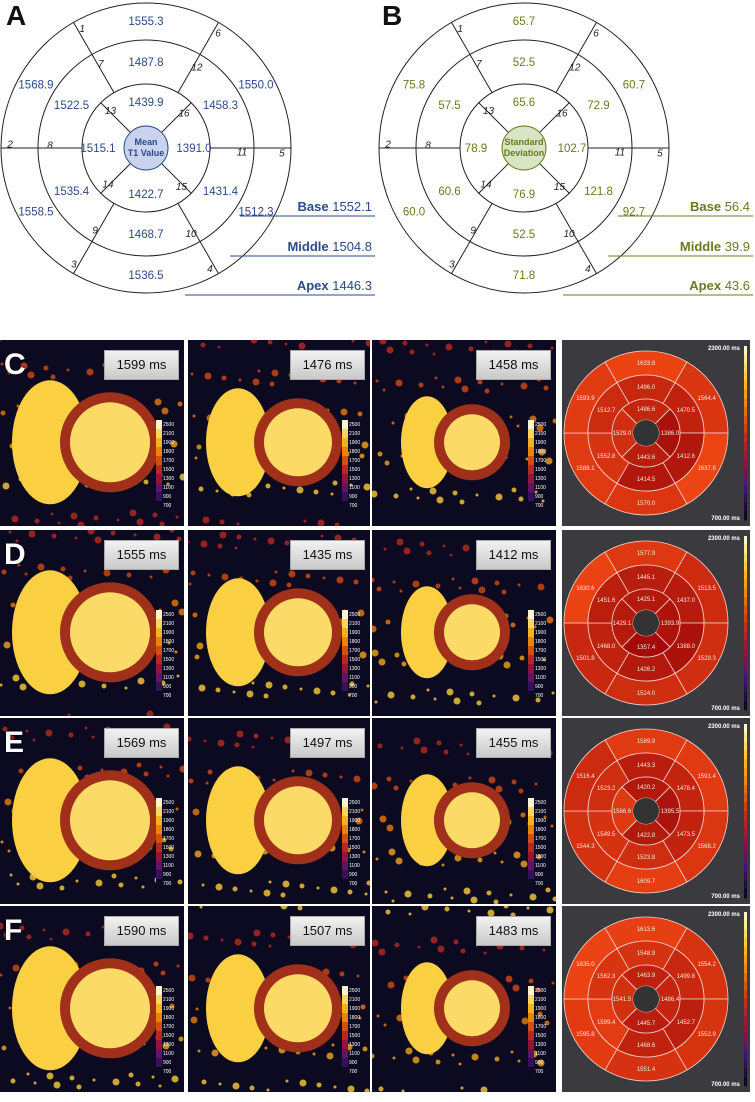 The image size is (755, 1102). What do you see at coordinates (74, 264) in the screenshot?
I see `segment-number-3: 3` at bounding box center [74, 264].